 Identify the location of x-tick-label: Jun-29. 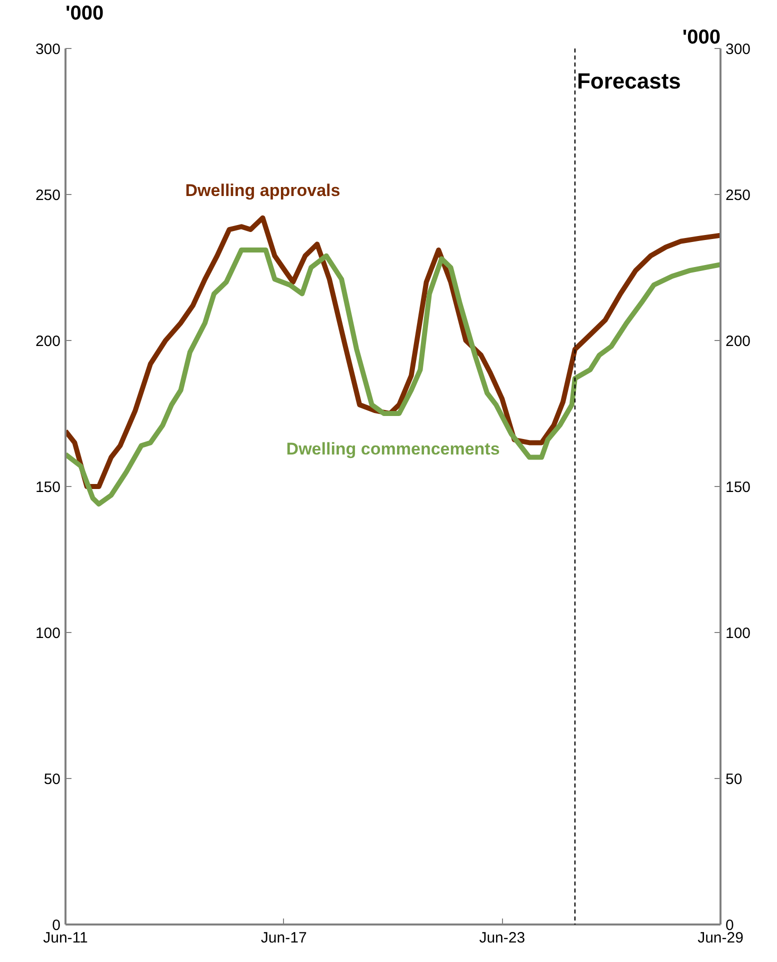
(721, 938).